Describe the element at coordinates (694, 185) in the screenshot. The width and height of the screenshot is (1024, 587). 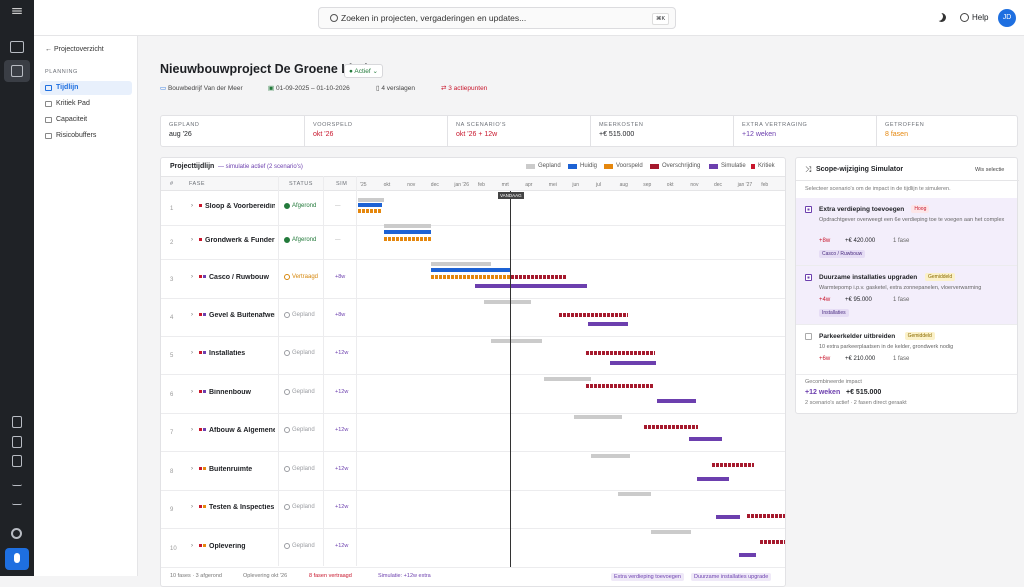
I see `month-label: nov` at that location.